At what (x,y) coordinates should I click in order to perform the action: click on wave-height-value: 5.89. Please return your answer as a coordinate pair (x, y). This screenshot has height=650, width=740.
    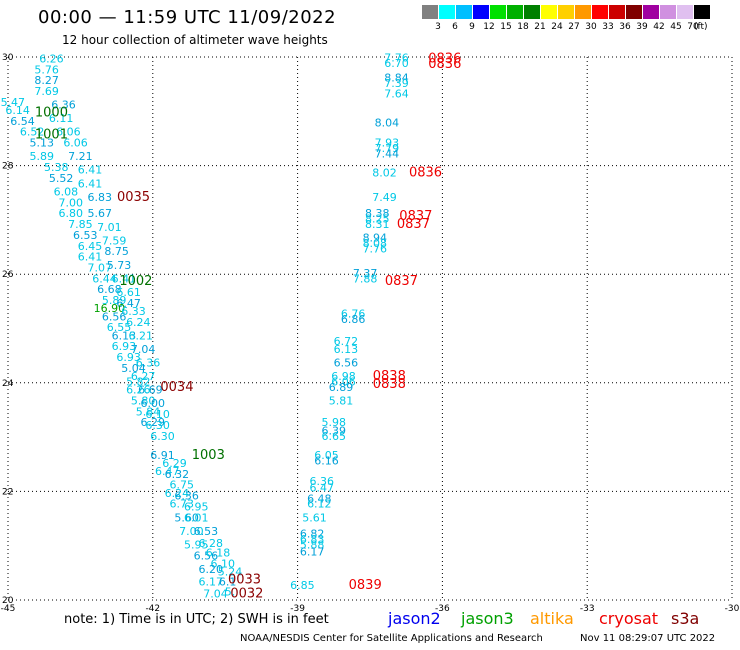
    Looking at the image, I should click on (42, 156).